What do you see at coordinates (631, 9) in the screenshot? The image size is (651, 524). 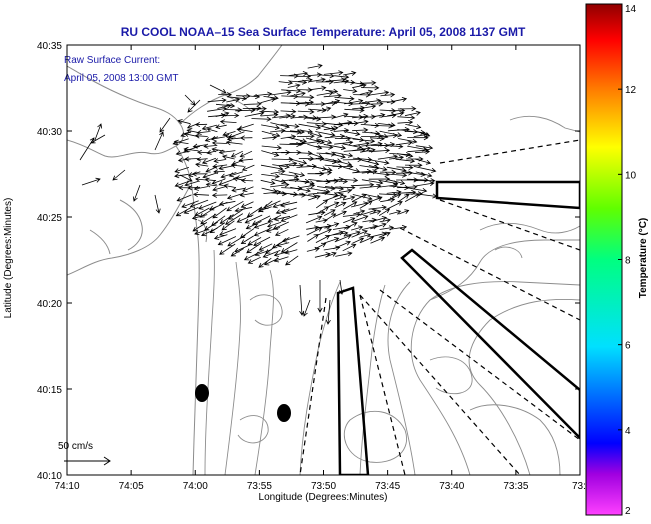 I see `colorbar-tick-label: 14` at bounding box center [631, 9].